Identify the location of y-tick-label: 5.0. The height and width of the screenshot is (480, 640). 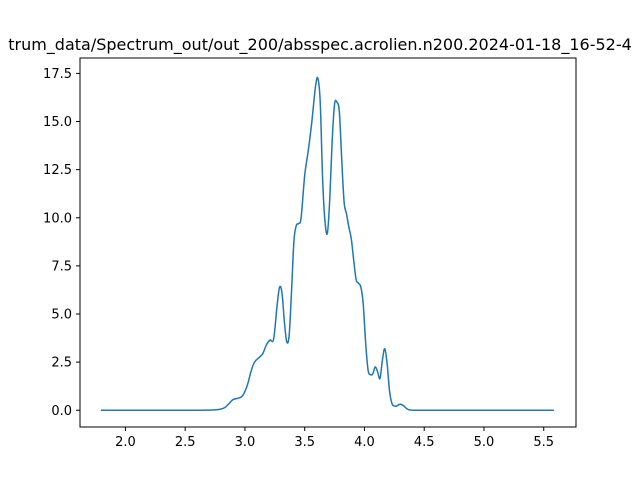
(61, 315).